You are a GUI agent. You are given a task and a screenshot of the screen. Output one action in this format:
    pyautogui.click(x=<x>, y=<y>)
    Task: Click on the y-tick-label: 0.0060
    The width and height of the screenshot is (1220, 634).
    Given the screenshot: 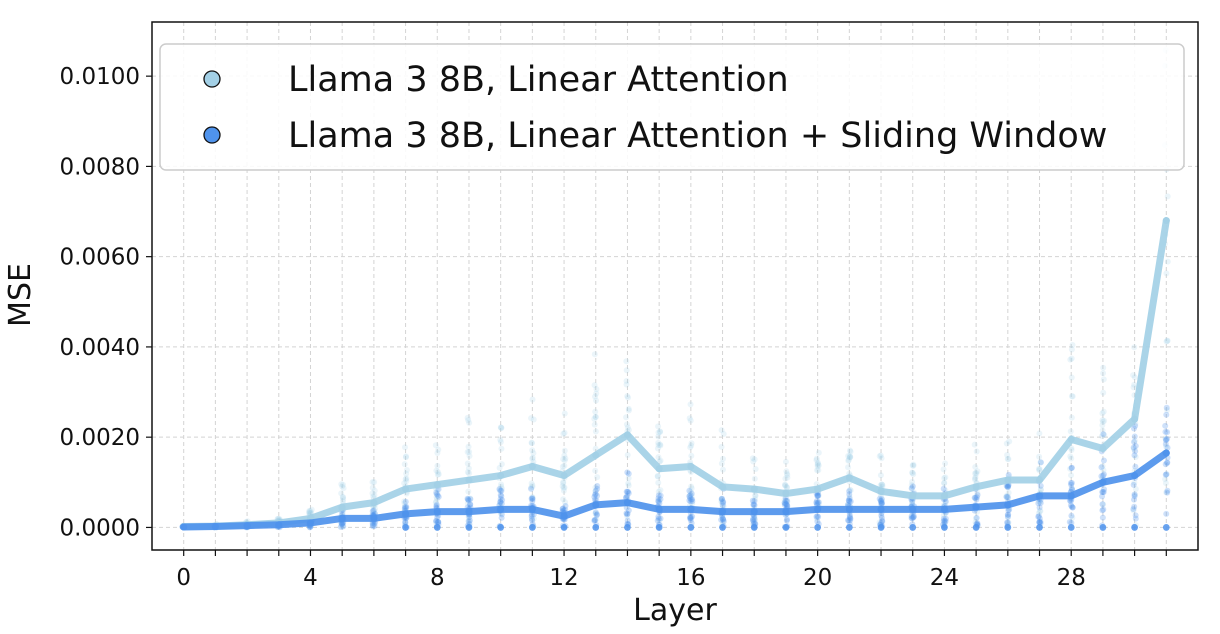 What is the action you would take?
    pyautogui.click(x=100, y=258)
    